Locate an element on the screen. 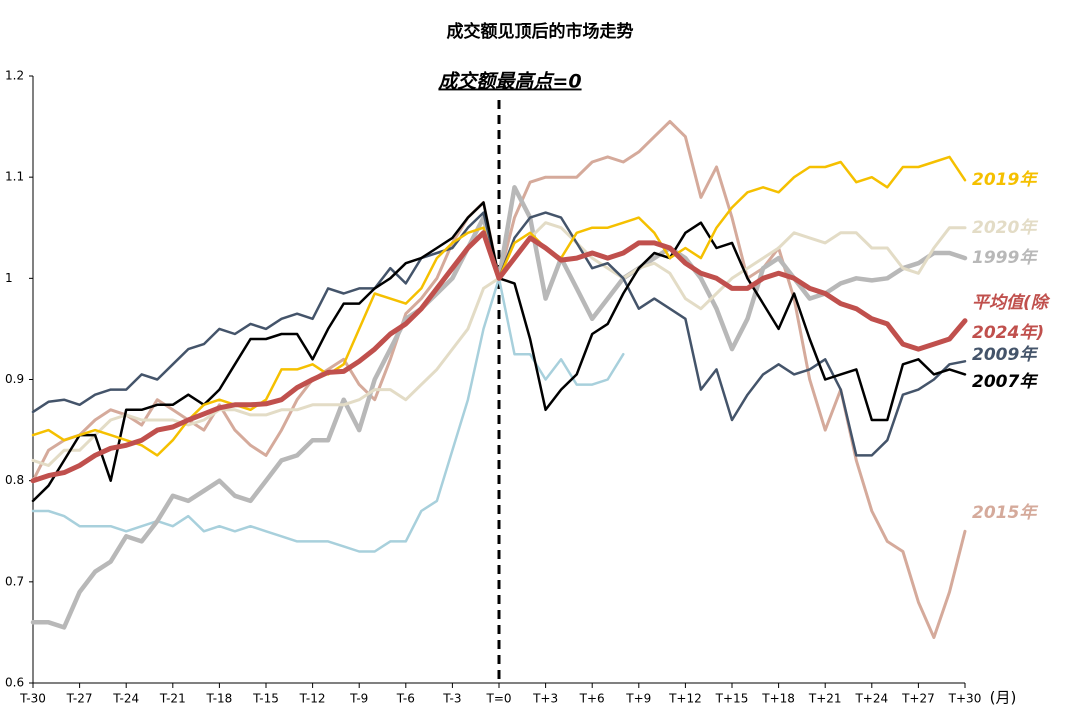  chart-title: 成交额见顶后的市场走势 is located at coordinates (540, 31).